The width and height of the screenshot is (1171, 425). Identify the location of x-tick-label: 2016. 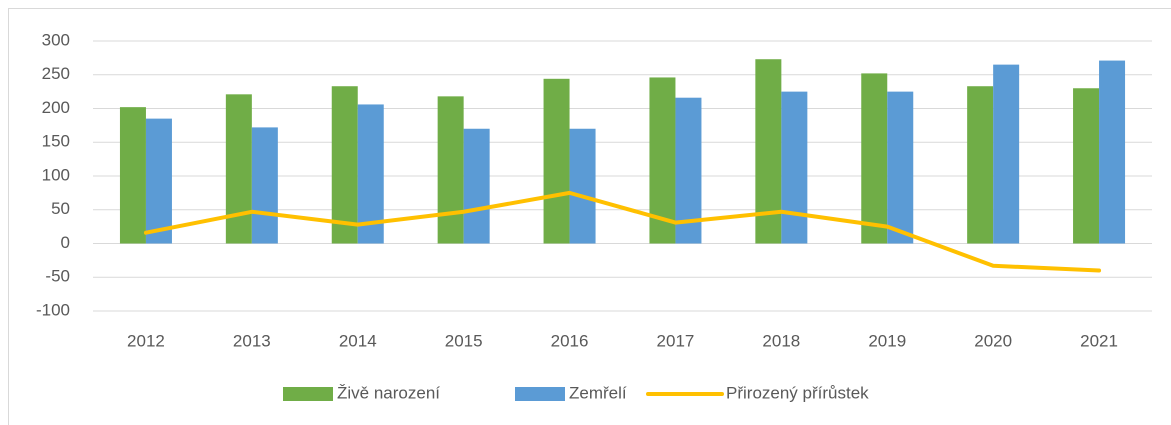
(570, 340).